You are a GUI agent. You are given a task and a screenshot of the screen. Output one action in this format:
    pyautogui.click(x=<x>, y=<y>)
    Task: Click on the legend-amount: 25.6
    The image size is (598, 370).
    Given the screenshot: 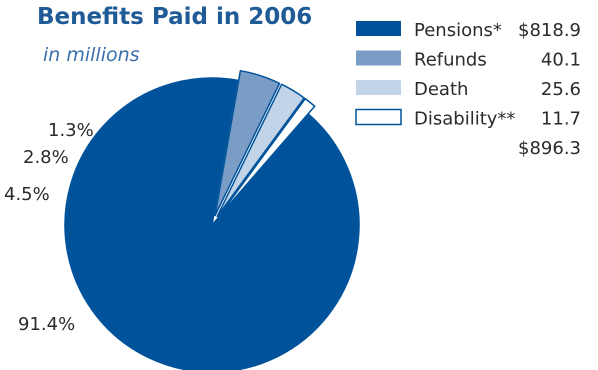 What is the action you would take?
    pyautogui.click(x=561, y=89)
    